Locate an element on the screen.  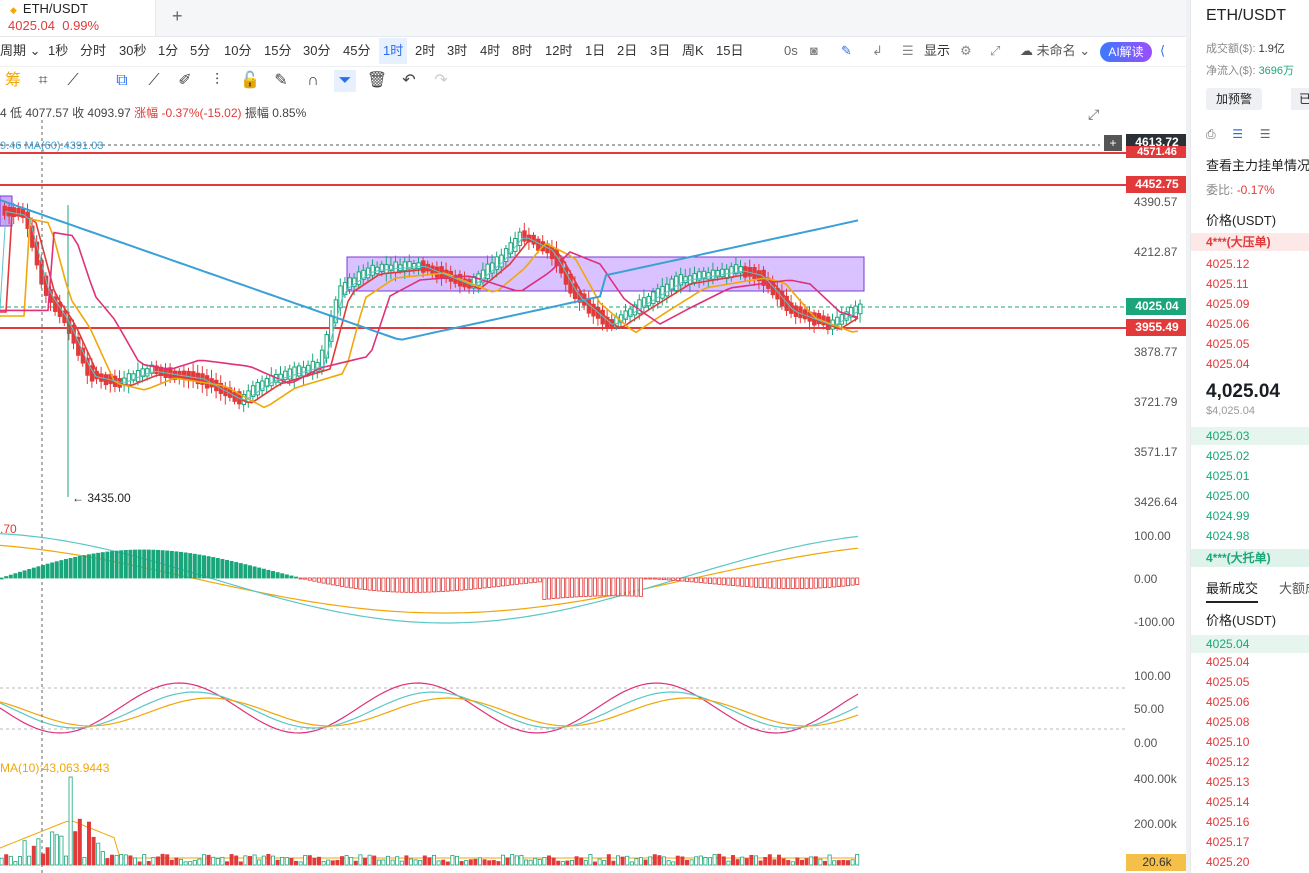
ask-row: 4025.09 is located at coordinates (1228, 304).